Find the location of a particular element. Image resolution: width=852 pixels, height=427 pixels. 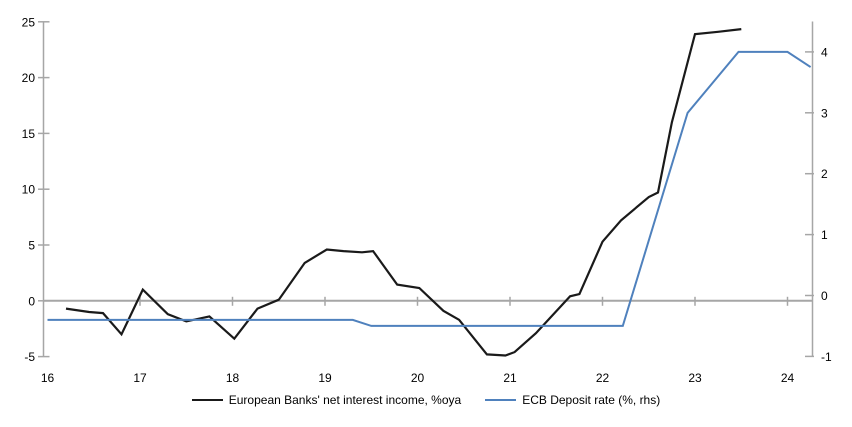

left-axis-tick-label: 15 is located at coordinates (29, 134).